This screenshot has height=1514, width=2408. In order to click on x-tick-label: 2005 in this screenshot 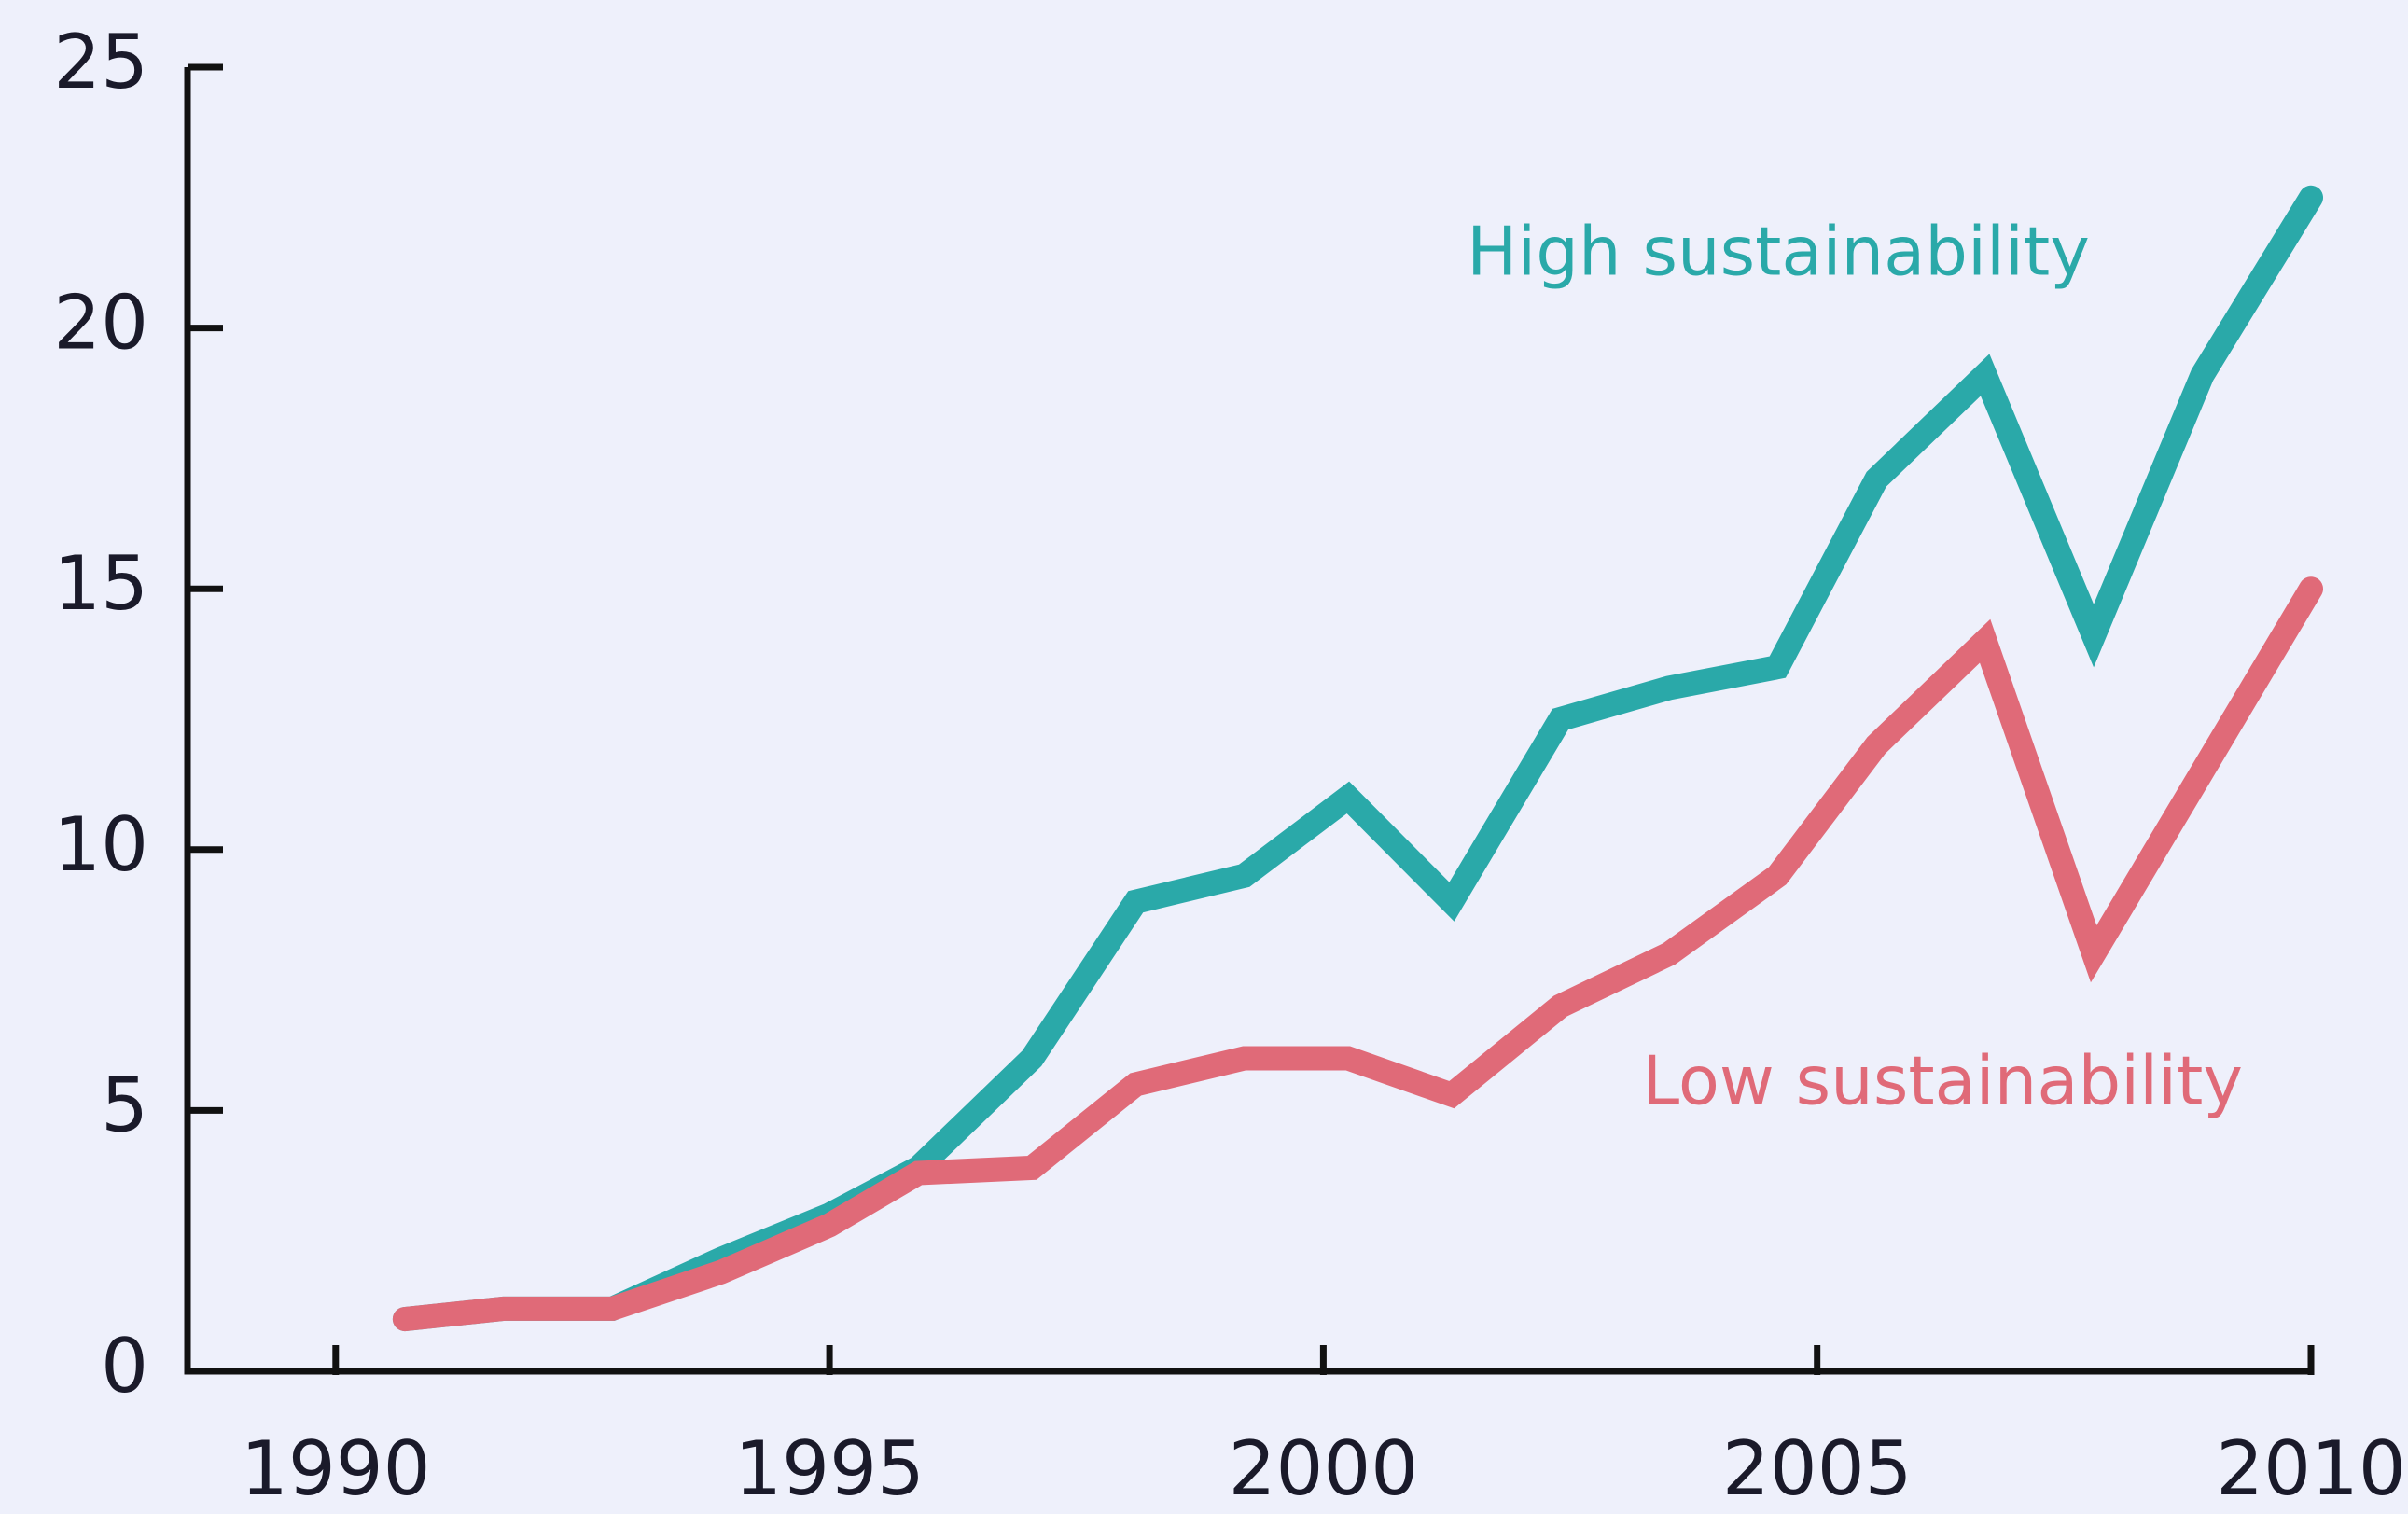, I will do `click(1818, 1468)`.